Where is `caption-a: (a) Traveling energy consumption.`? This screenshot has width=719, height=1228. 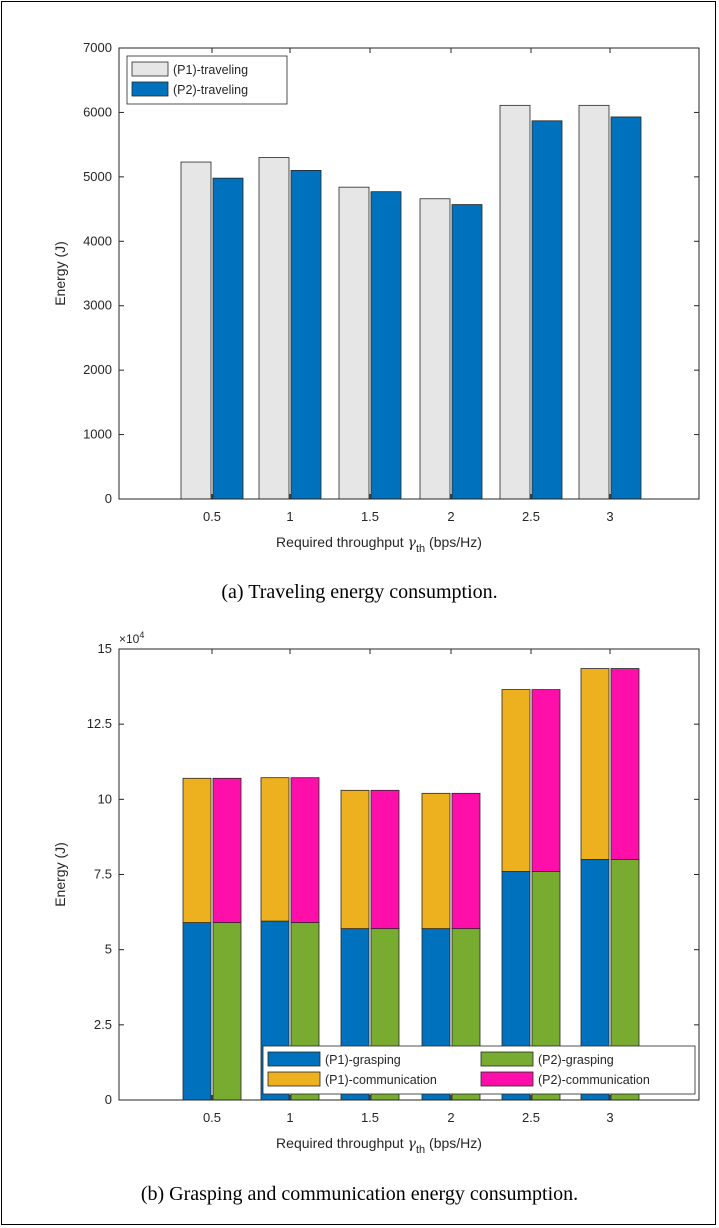 caption-a: (a) Traveling energy consumption. is located at coordinates (359, 592).